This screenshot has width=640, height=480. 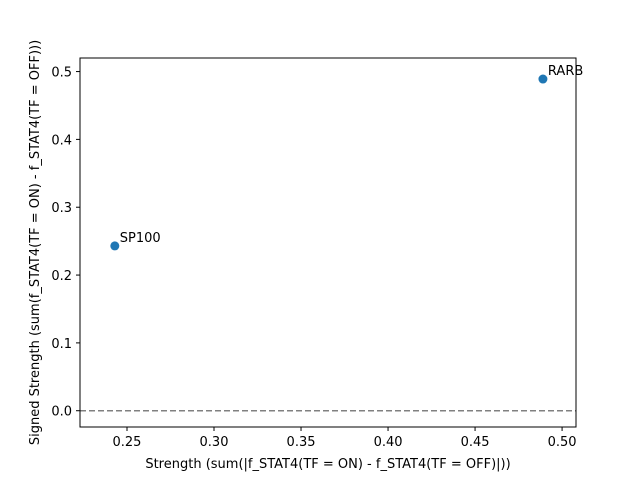 What do you see at coordinates (475, 442) in the screenshot?
I see `x-tick-label: 0.45` at bounding box center [475, 442].